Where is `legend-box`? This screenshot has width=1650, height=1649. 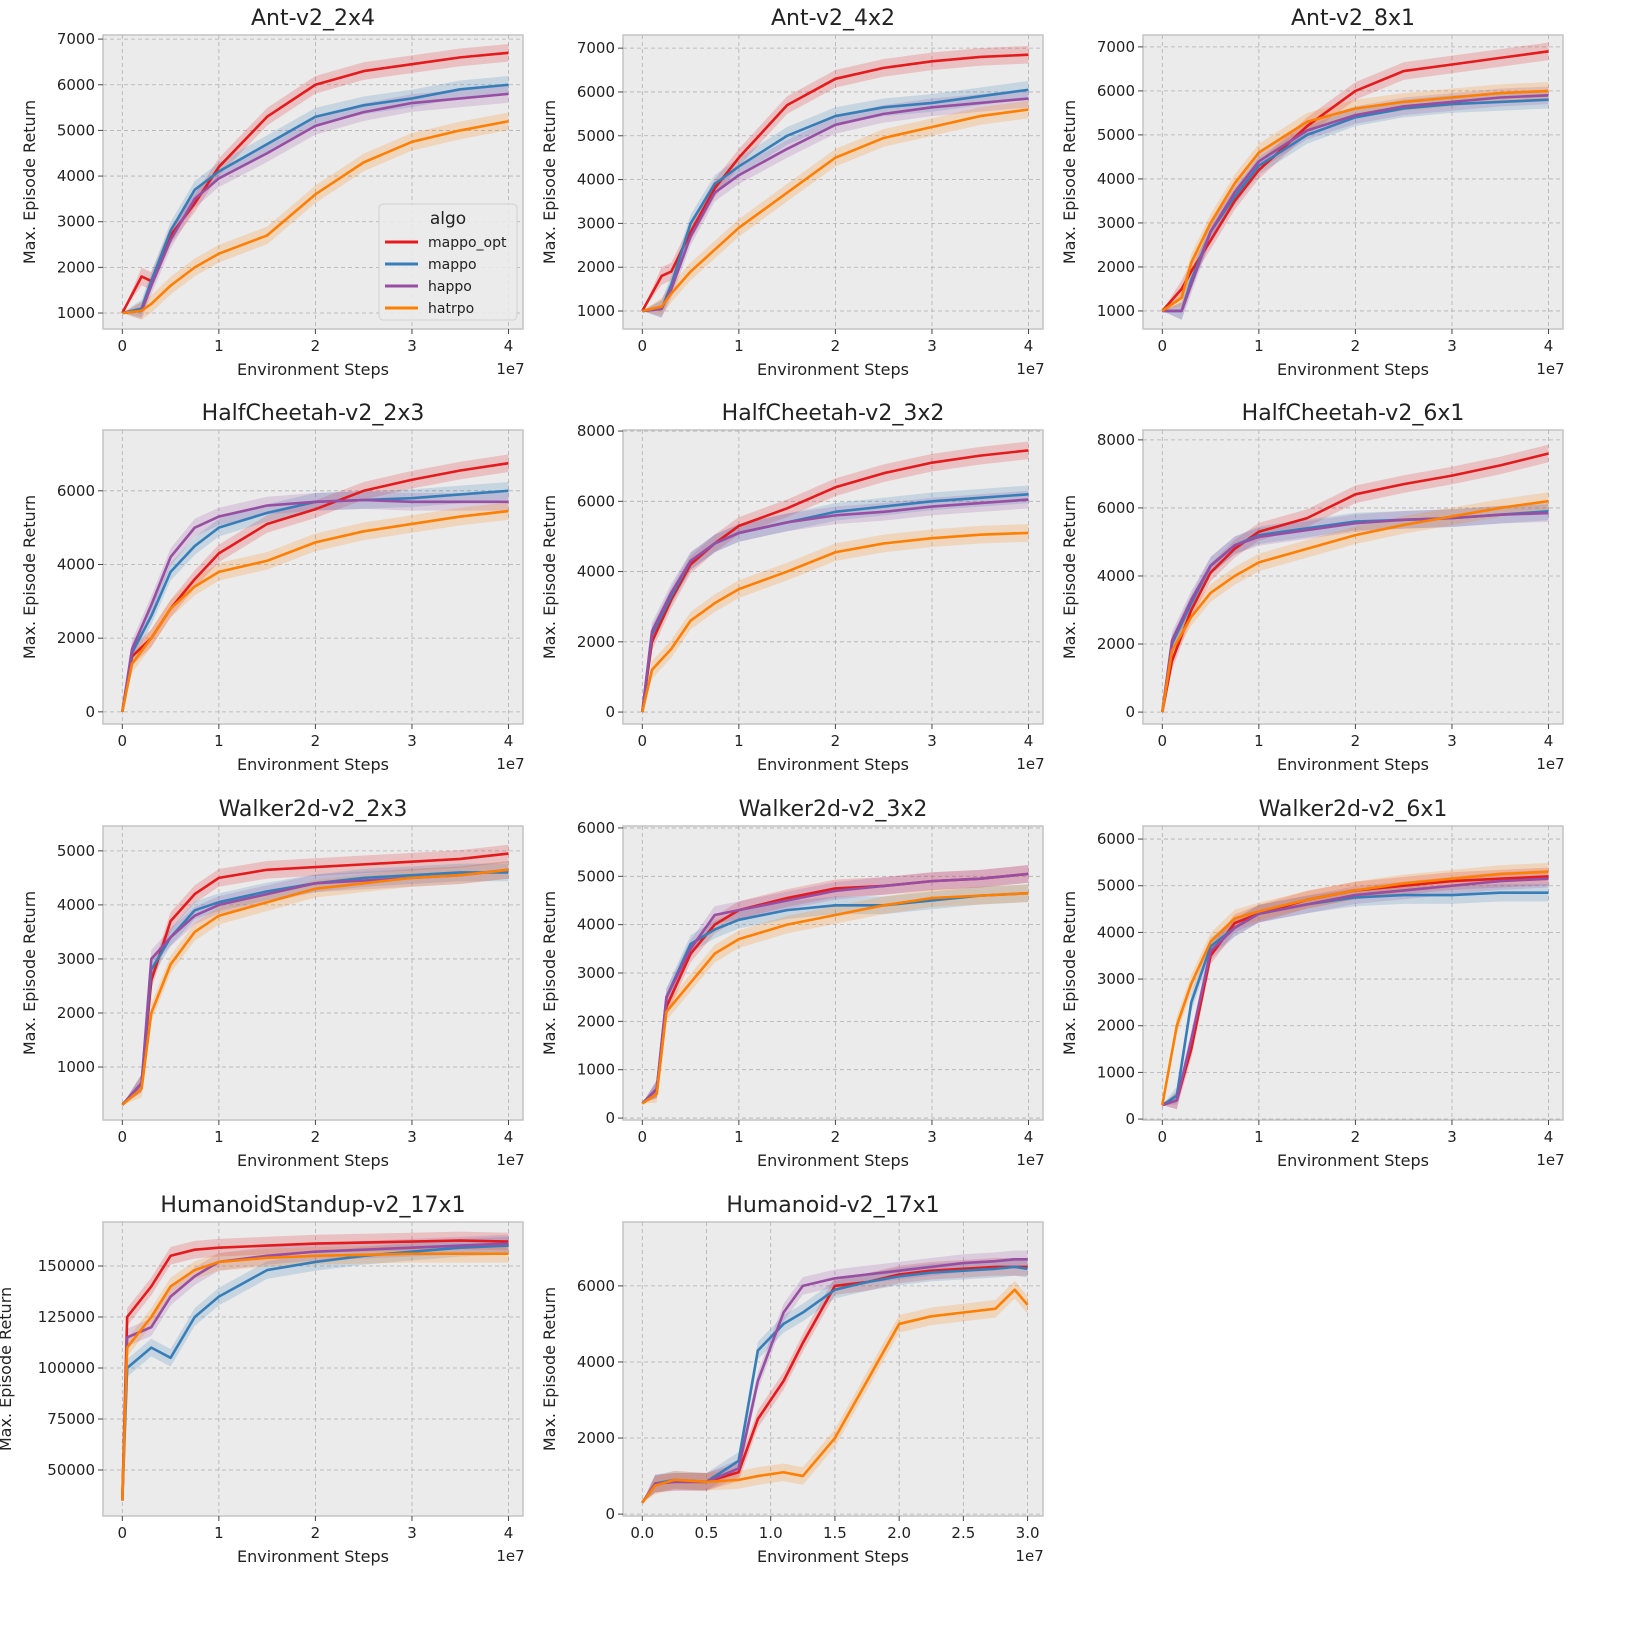 legend-box is located at coordinates (448, 262).